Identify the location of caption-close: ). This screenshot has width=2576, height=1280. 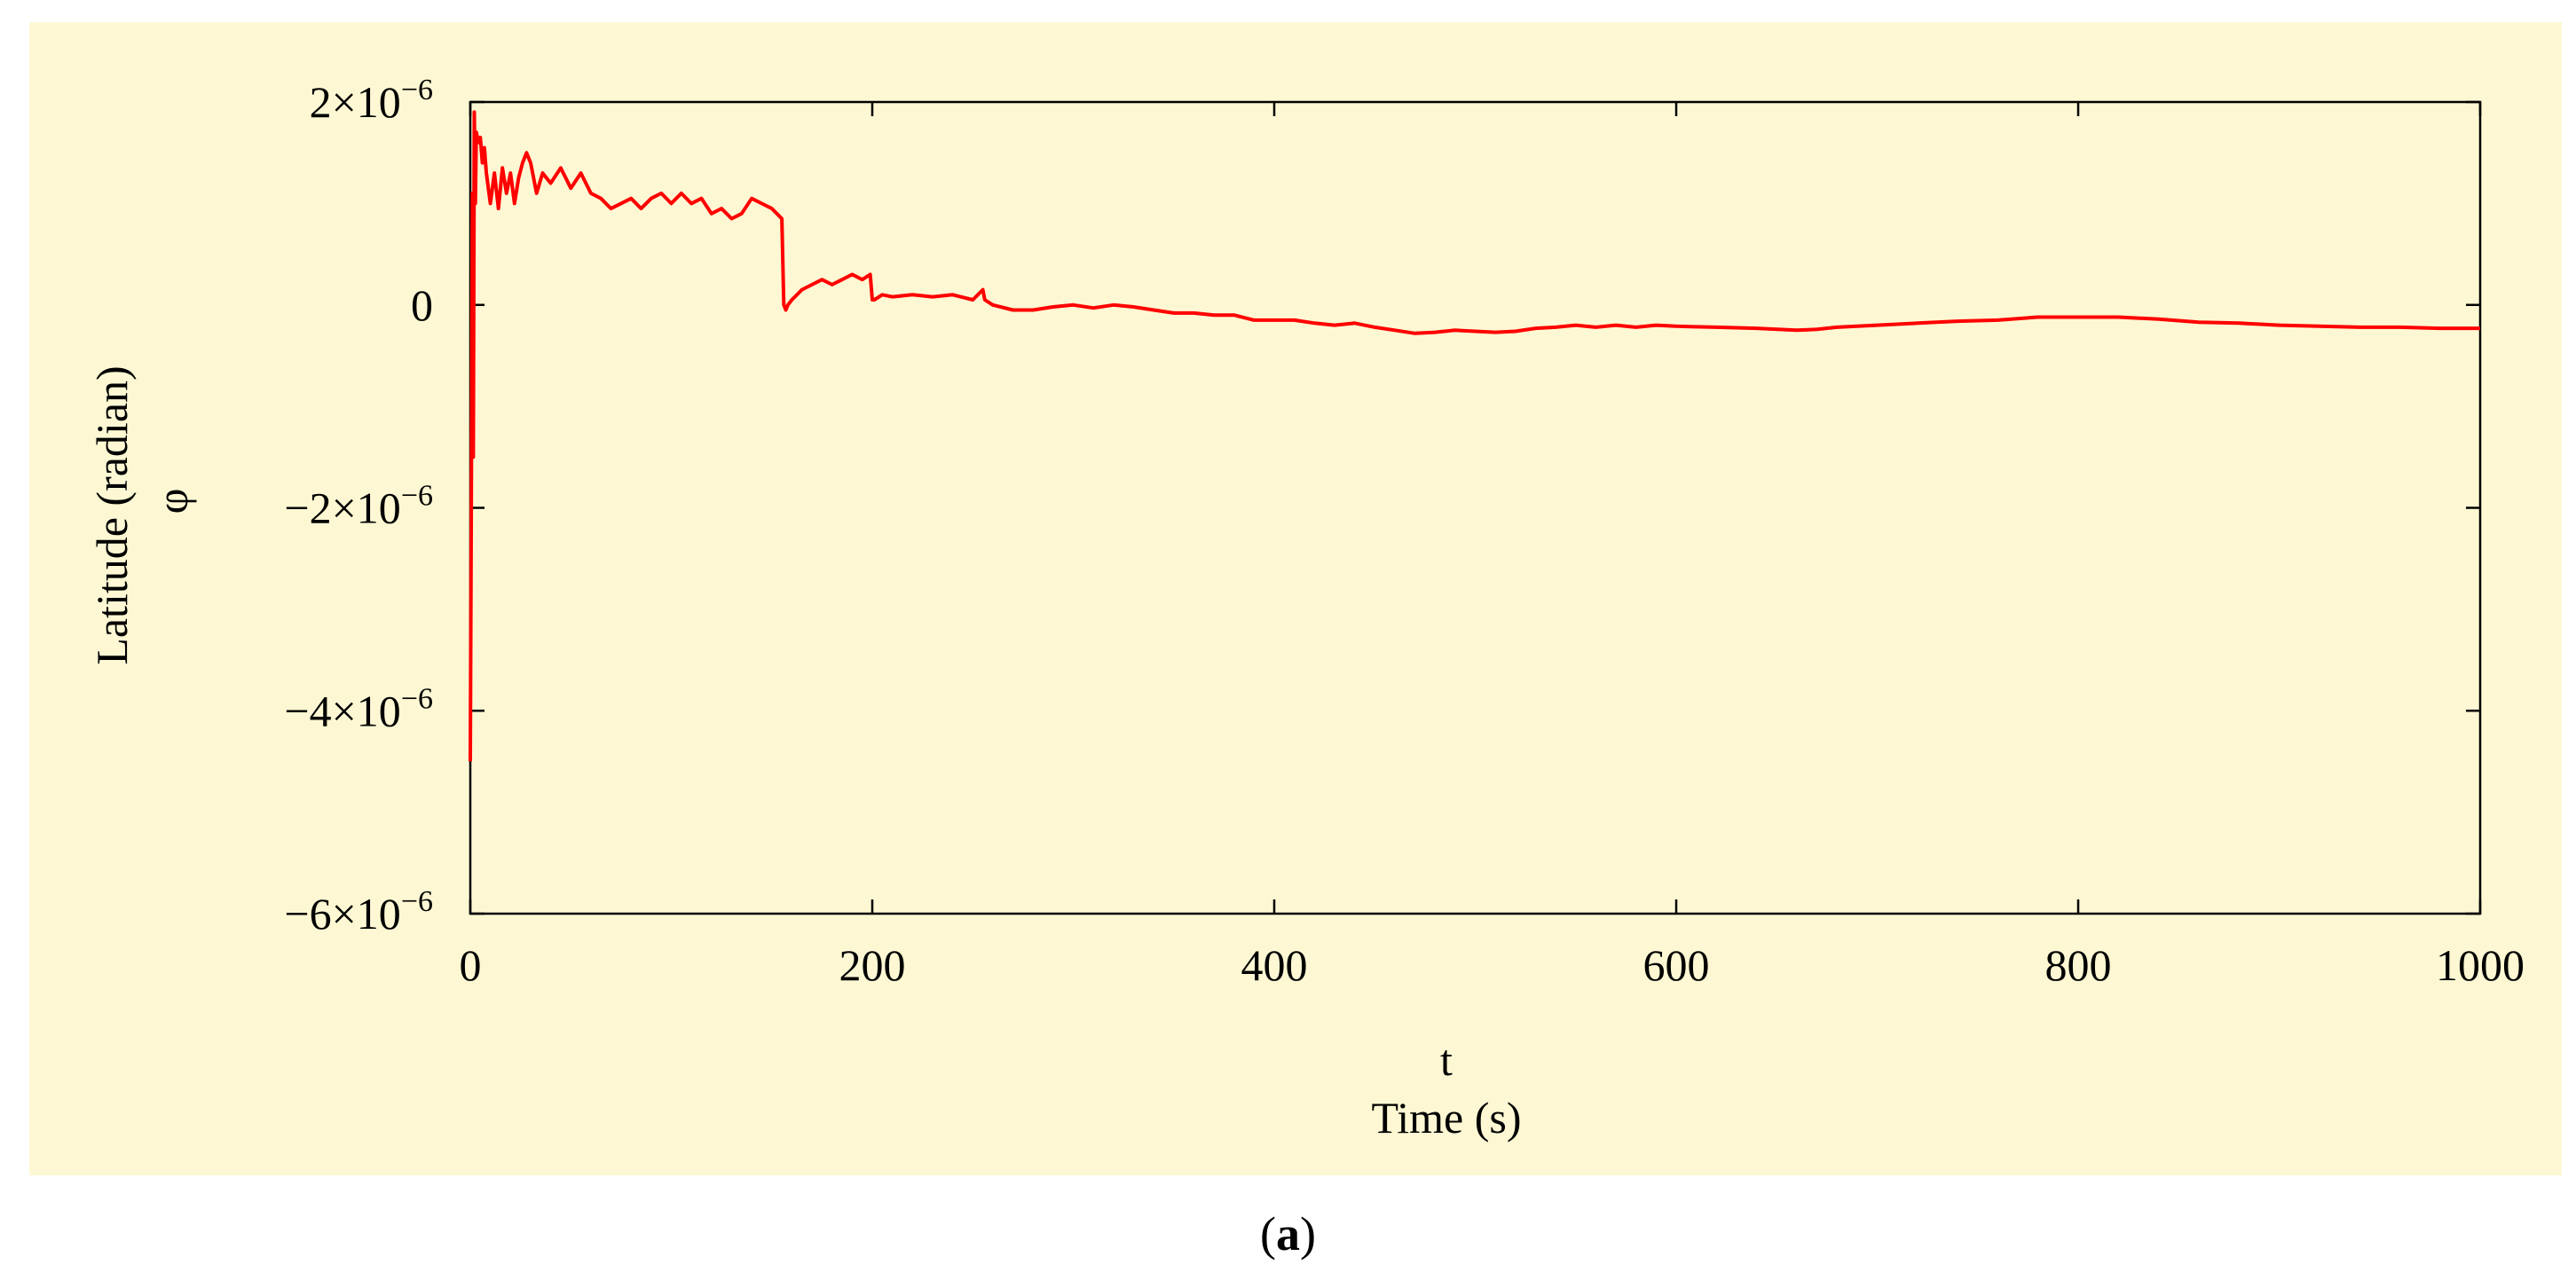
(1308, 1233).